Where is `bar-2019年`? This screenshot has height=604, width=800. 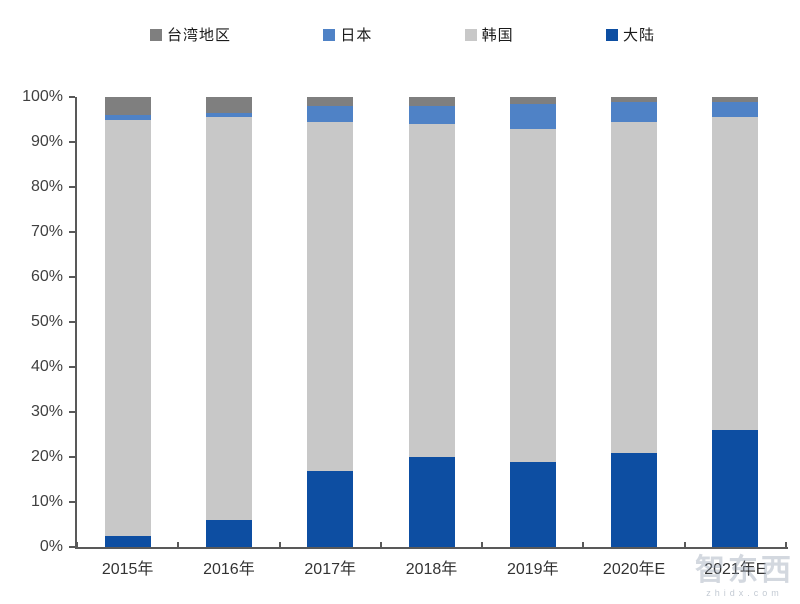
bar-2019年 is located at coordinates (532, 322).